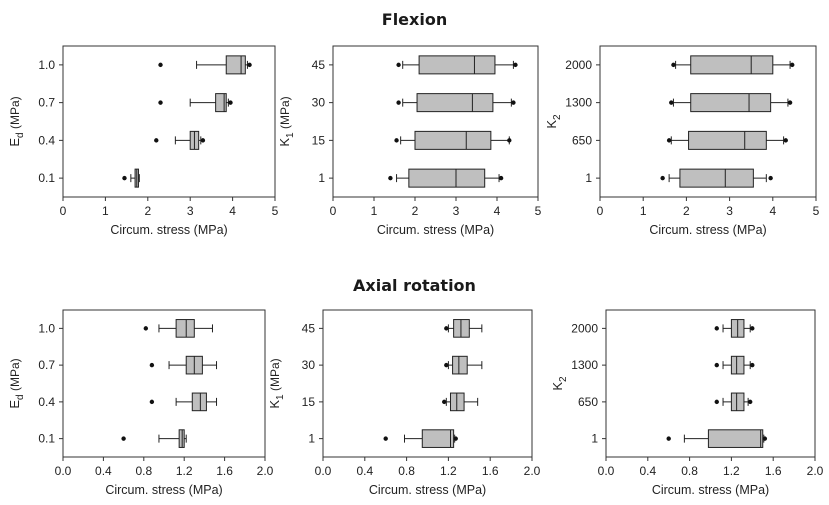 This screenshot has height=505, width=829. What do you see at coordinates (414, 19) in the screenshot?
I see `section-title-flexion: Flexion` at bounding box center [414, 19].